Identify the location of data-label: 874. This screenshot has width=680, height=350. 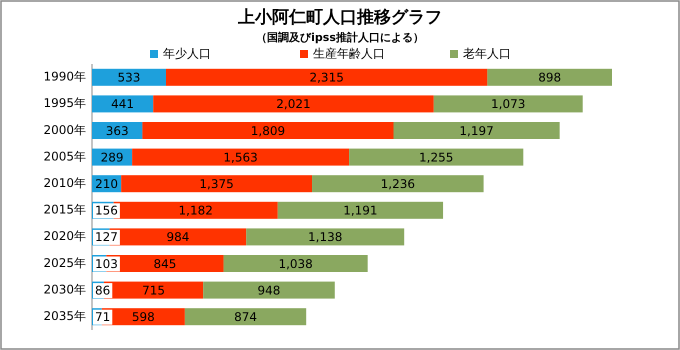
(245, 317).